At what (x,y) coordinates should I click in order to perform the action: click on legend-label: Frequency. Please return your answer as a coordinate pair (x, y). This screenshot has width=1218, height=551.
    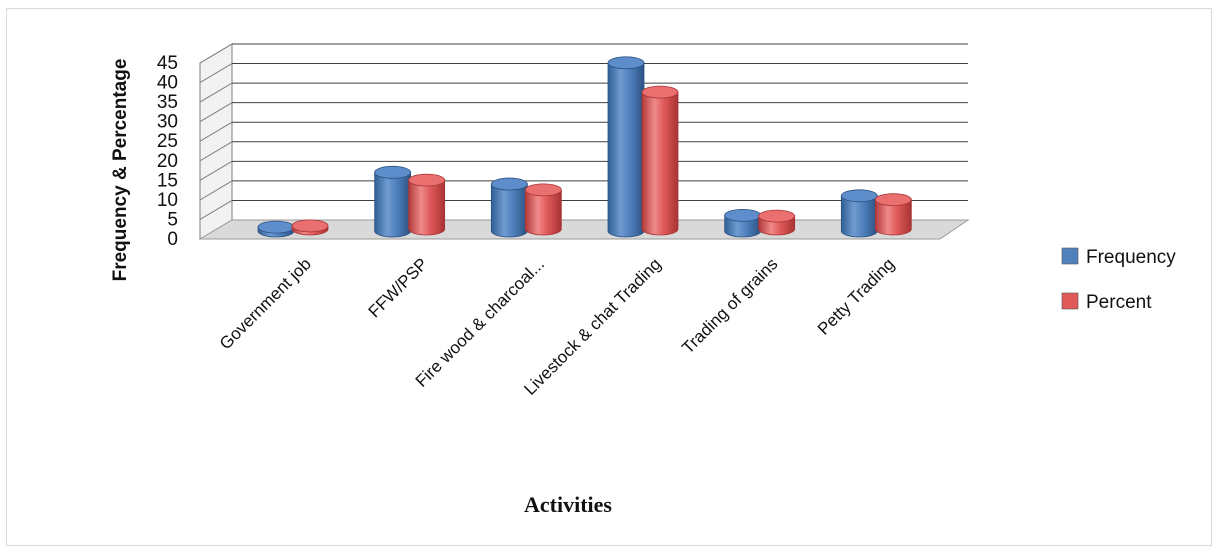
    Looking at the image, I should click on (1131, 257).